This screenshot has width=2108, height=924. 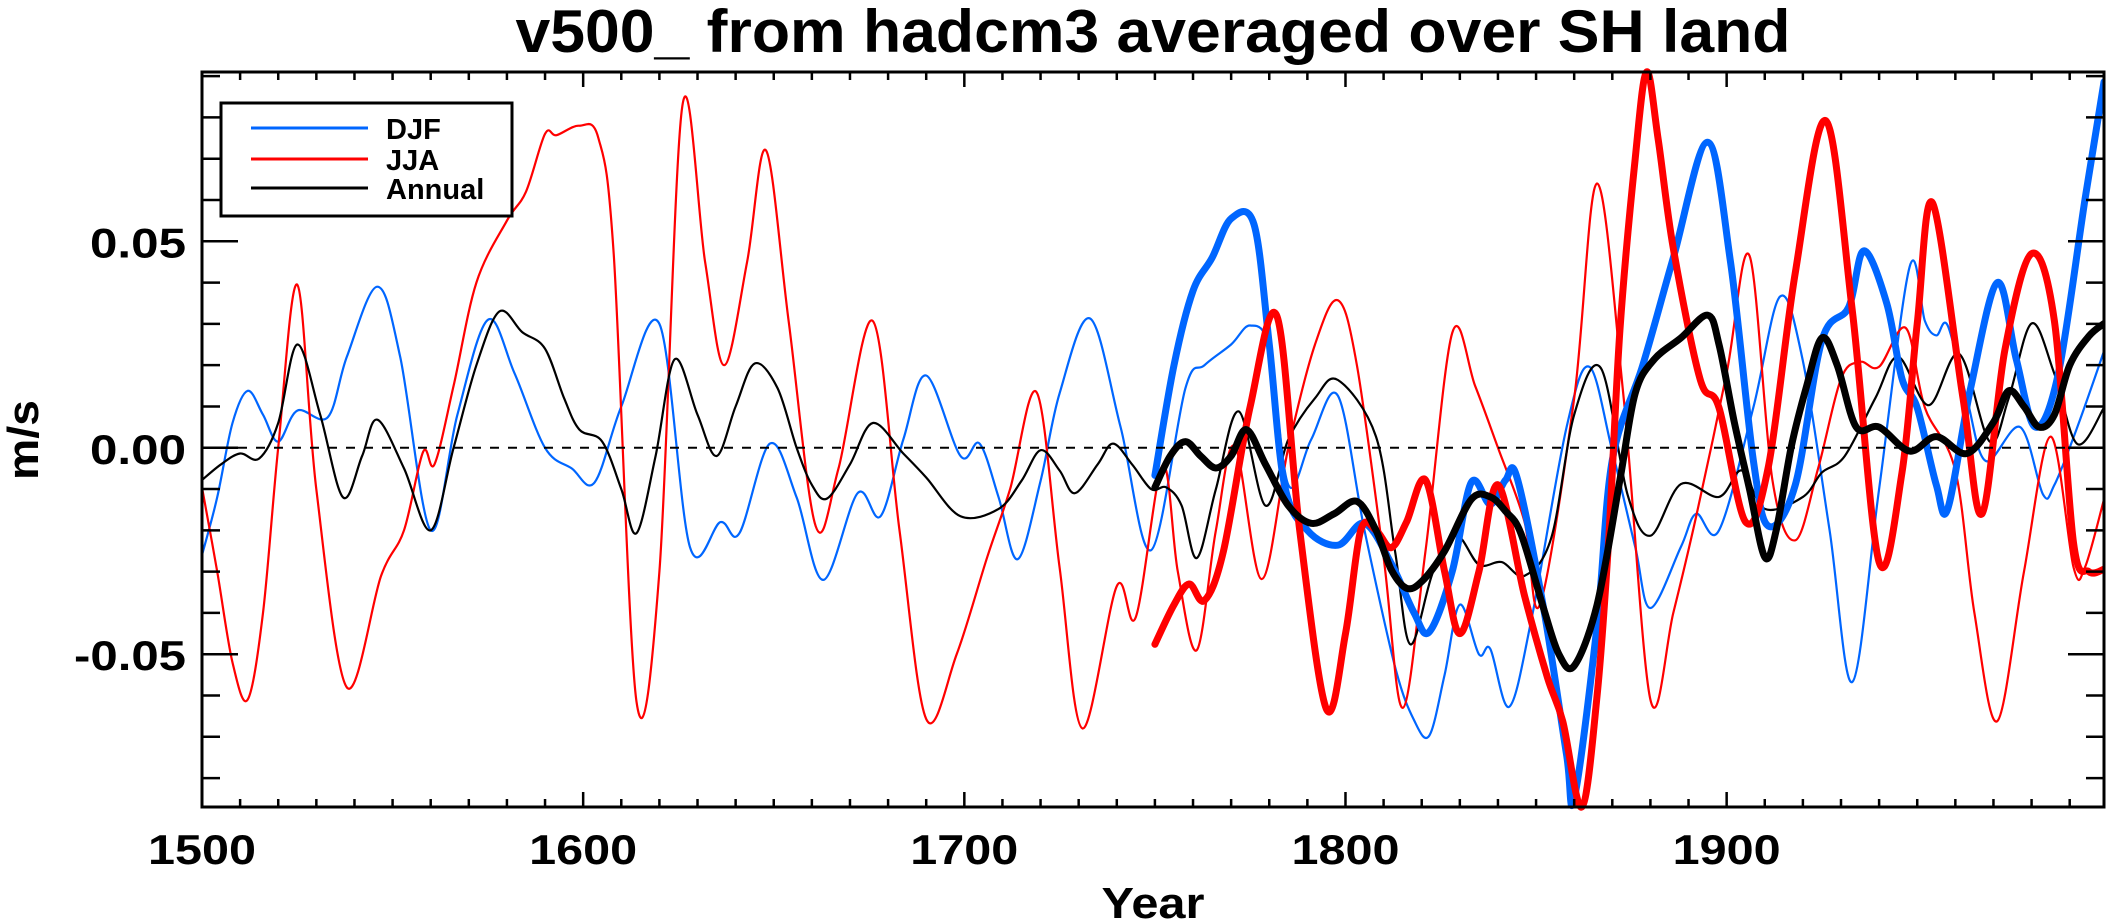 What do you see at coordinates (1153, 32) in the screenshot?
I see `chart-title: v500_ from hadcm3 averaged over SH land` at bounding box center [1153, 32].